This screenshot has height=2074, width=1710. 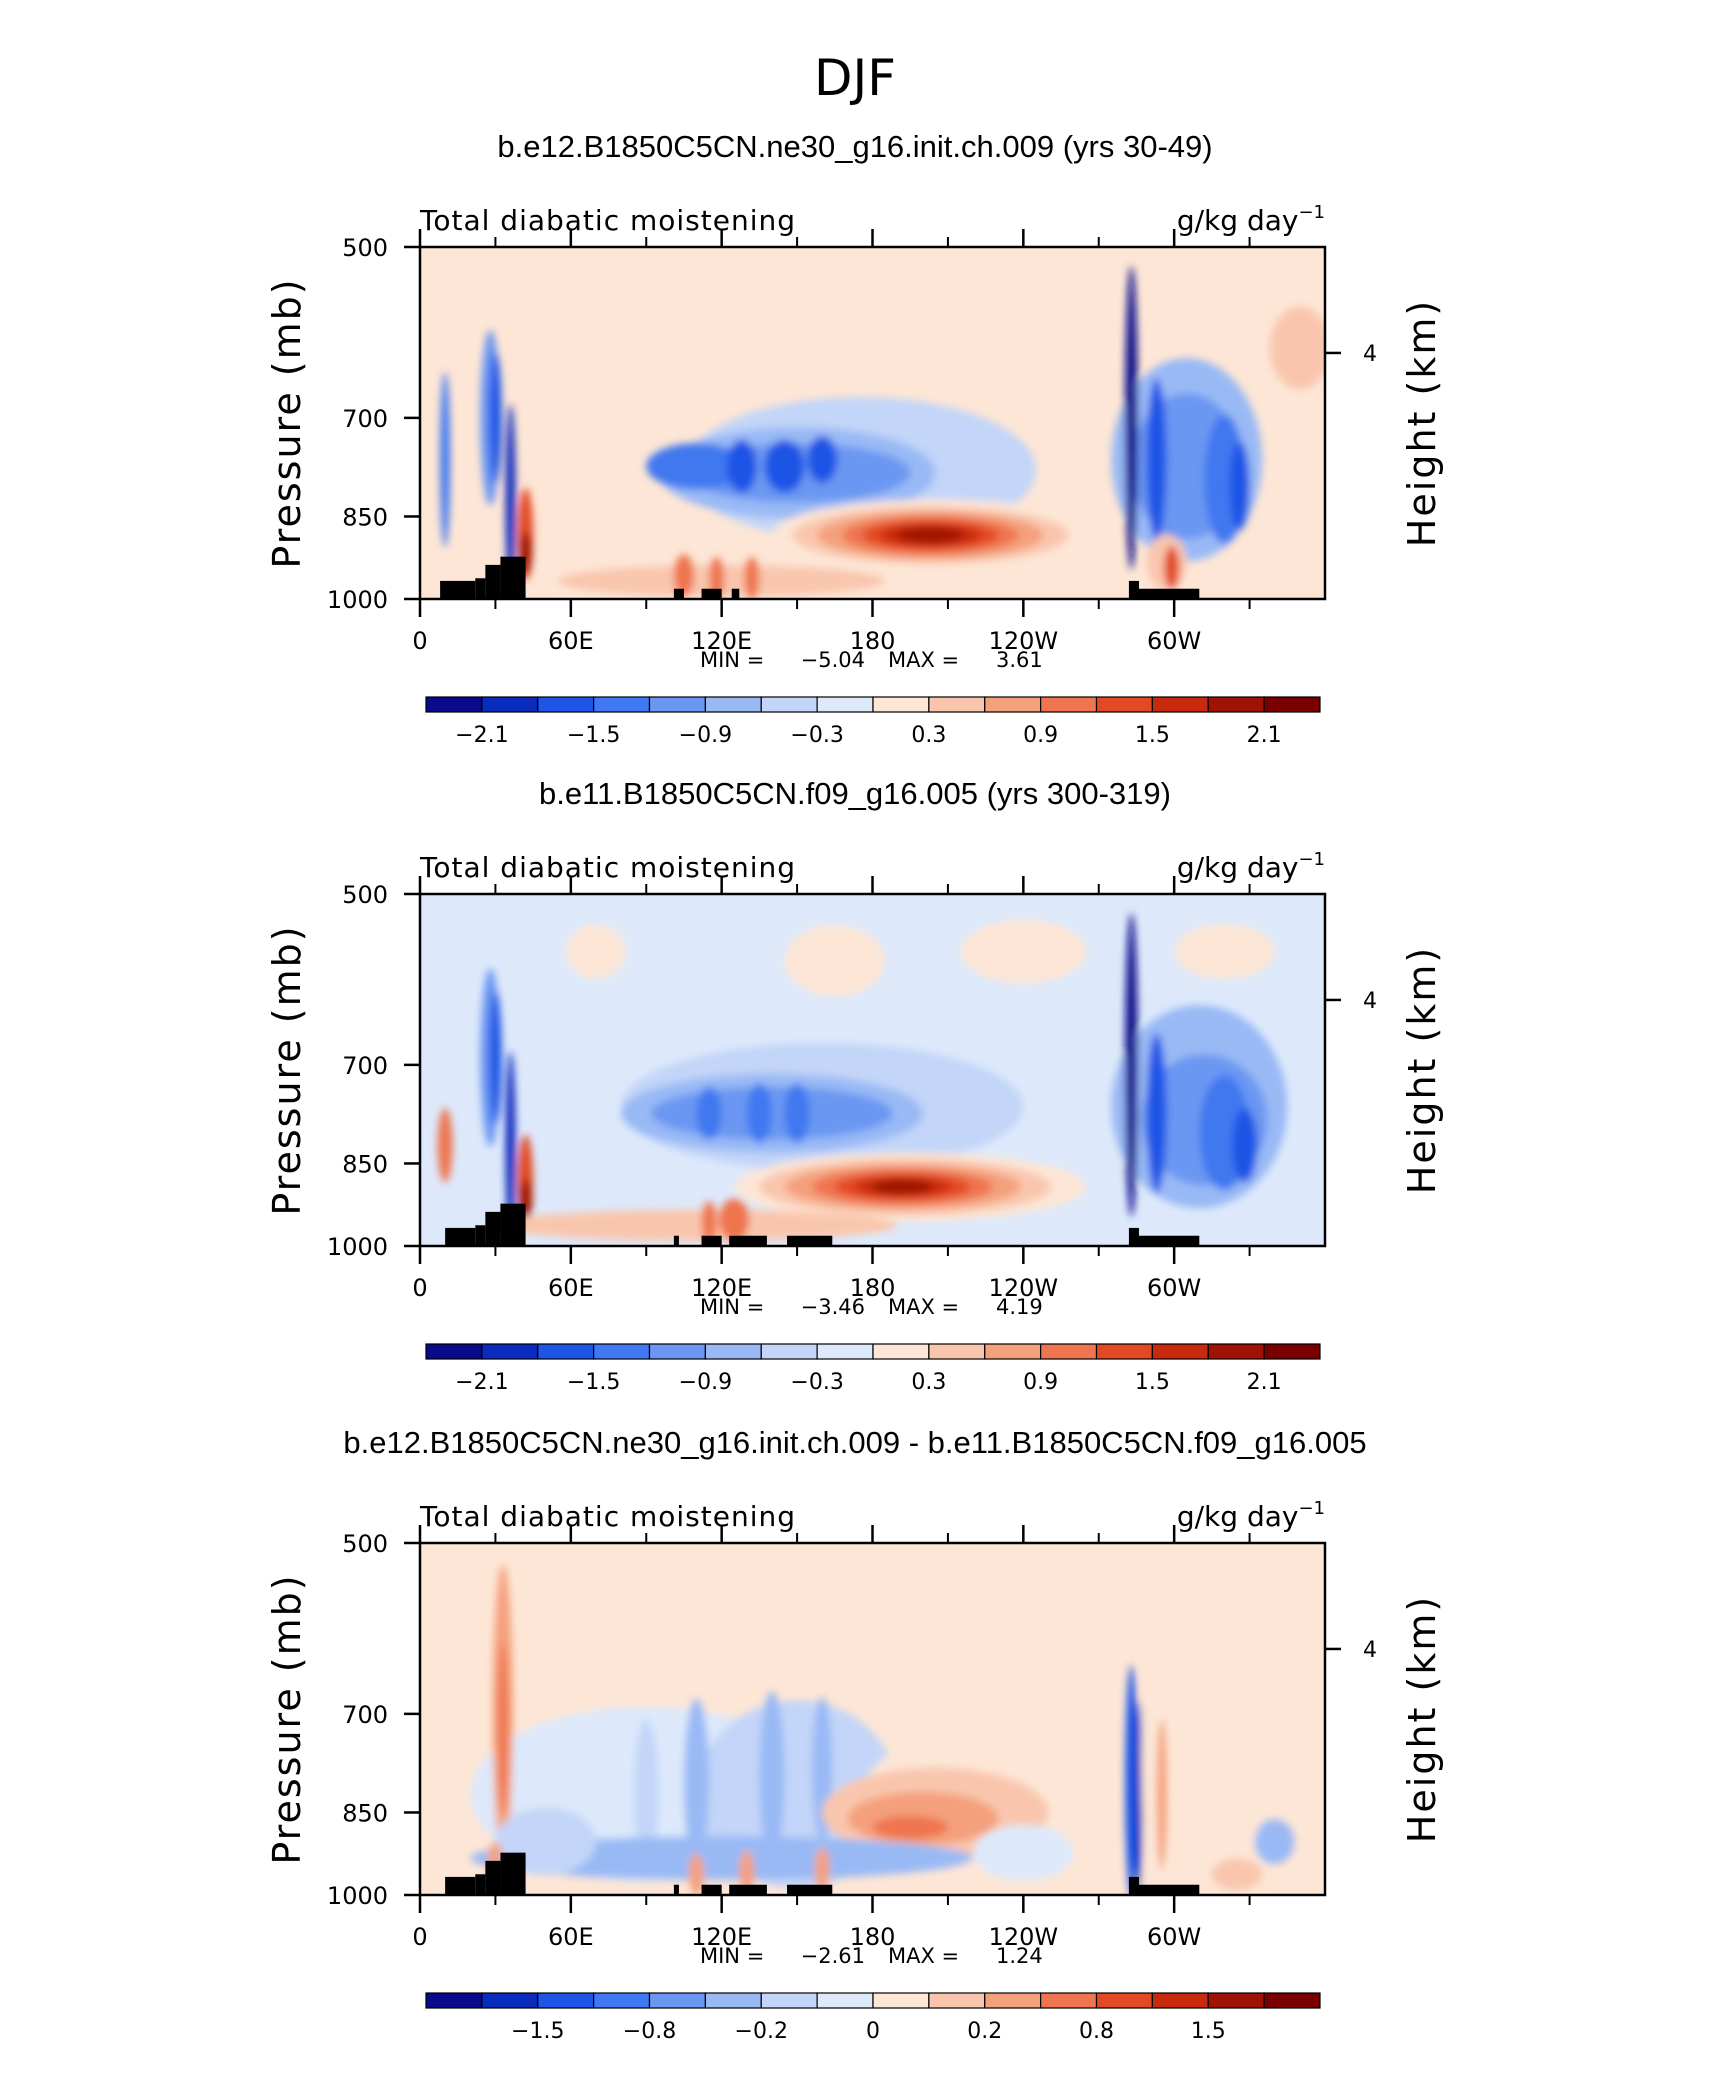 What do you see at coordinates (607, 1516) in the screenshot?
I see `panel-header-left: Total diabatic moistening` at bounding box center [607, 1516].